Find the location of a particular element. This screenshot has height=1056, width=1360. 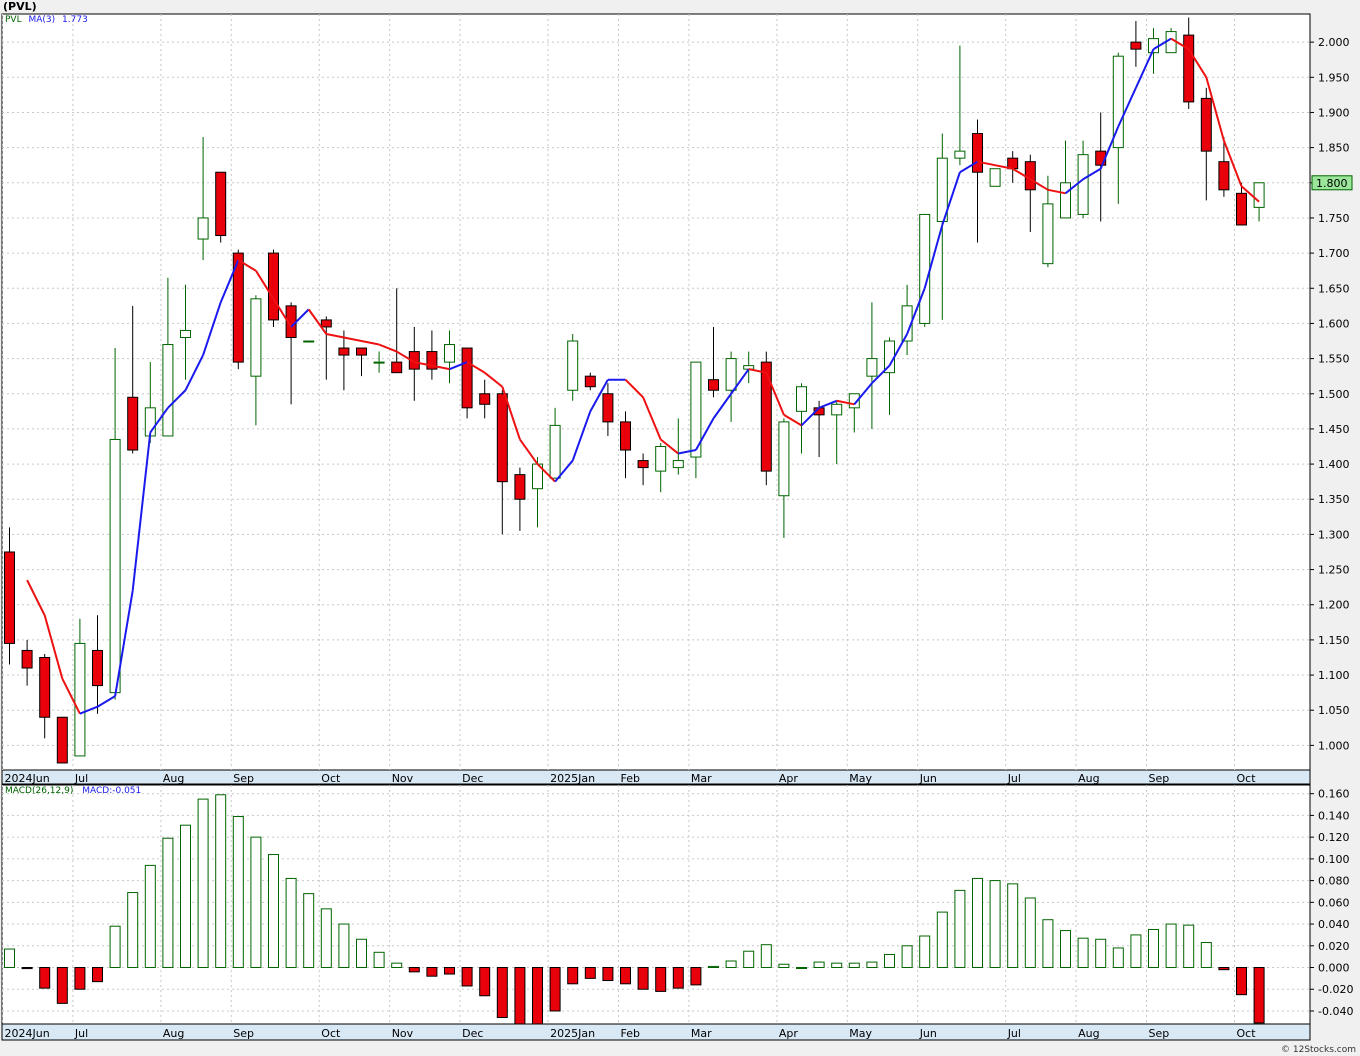

macd-month-axis is located at coordinates (656, 1032).